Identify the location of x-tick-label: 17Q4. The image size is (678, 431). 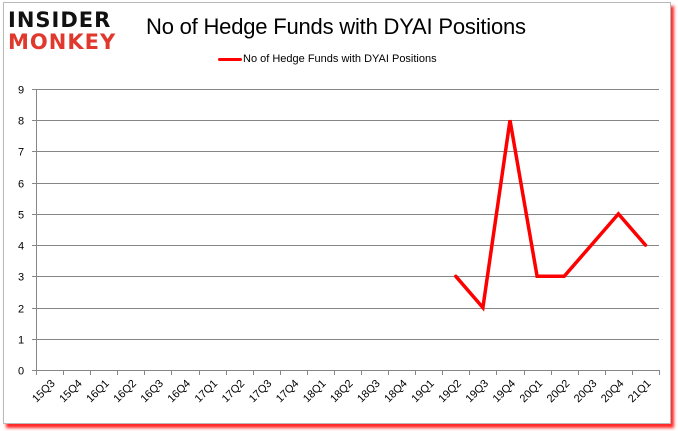
(288, 392).